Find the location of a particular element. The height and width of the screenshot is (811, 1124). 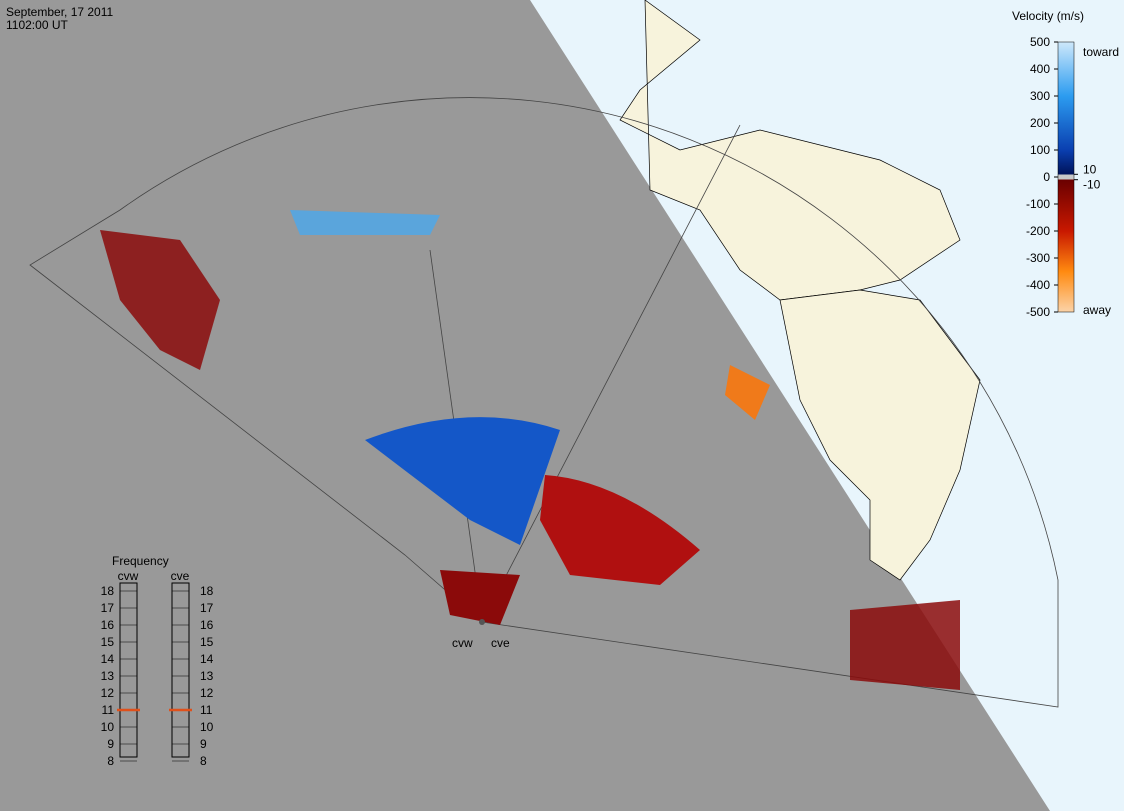

radar-name: cvw is located at coordinates (128, 576).